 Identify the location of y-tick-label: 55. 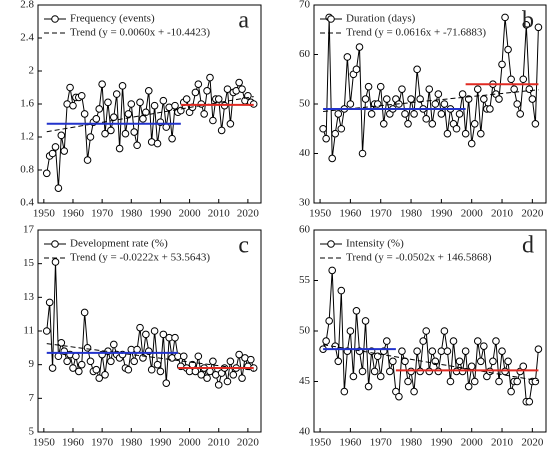
(305, 280).